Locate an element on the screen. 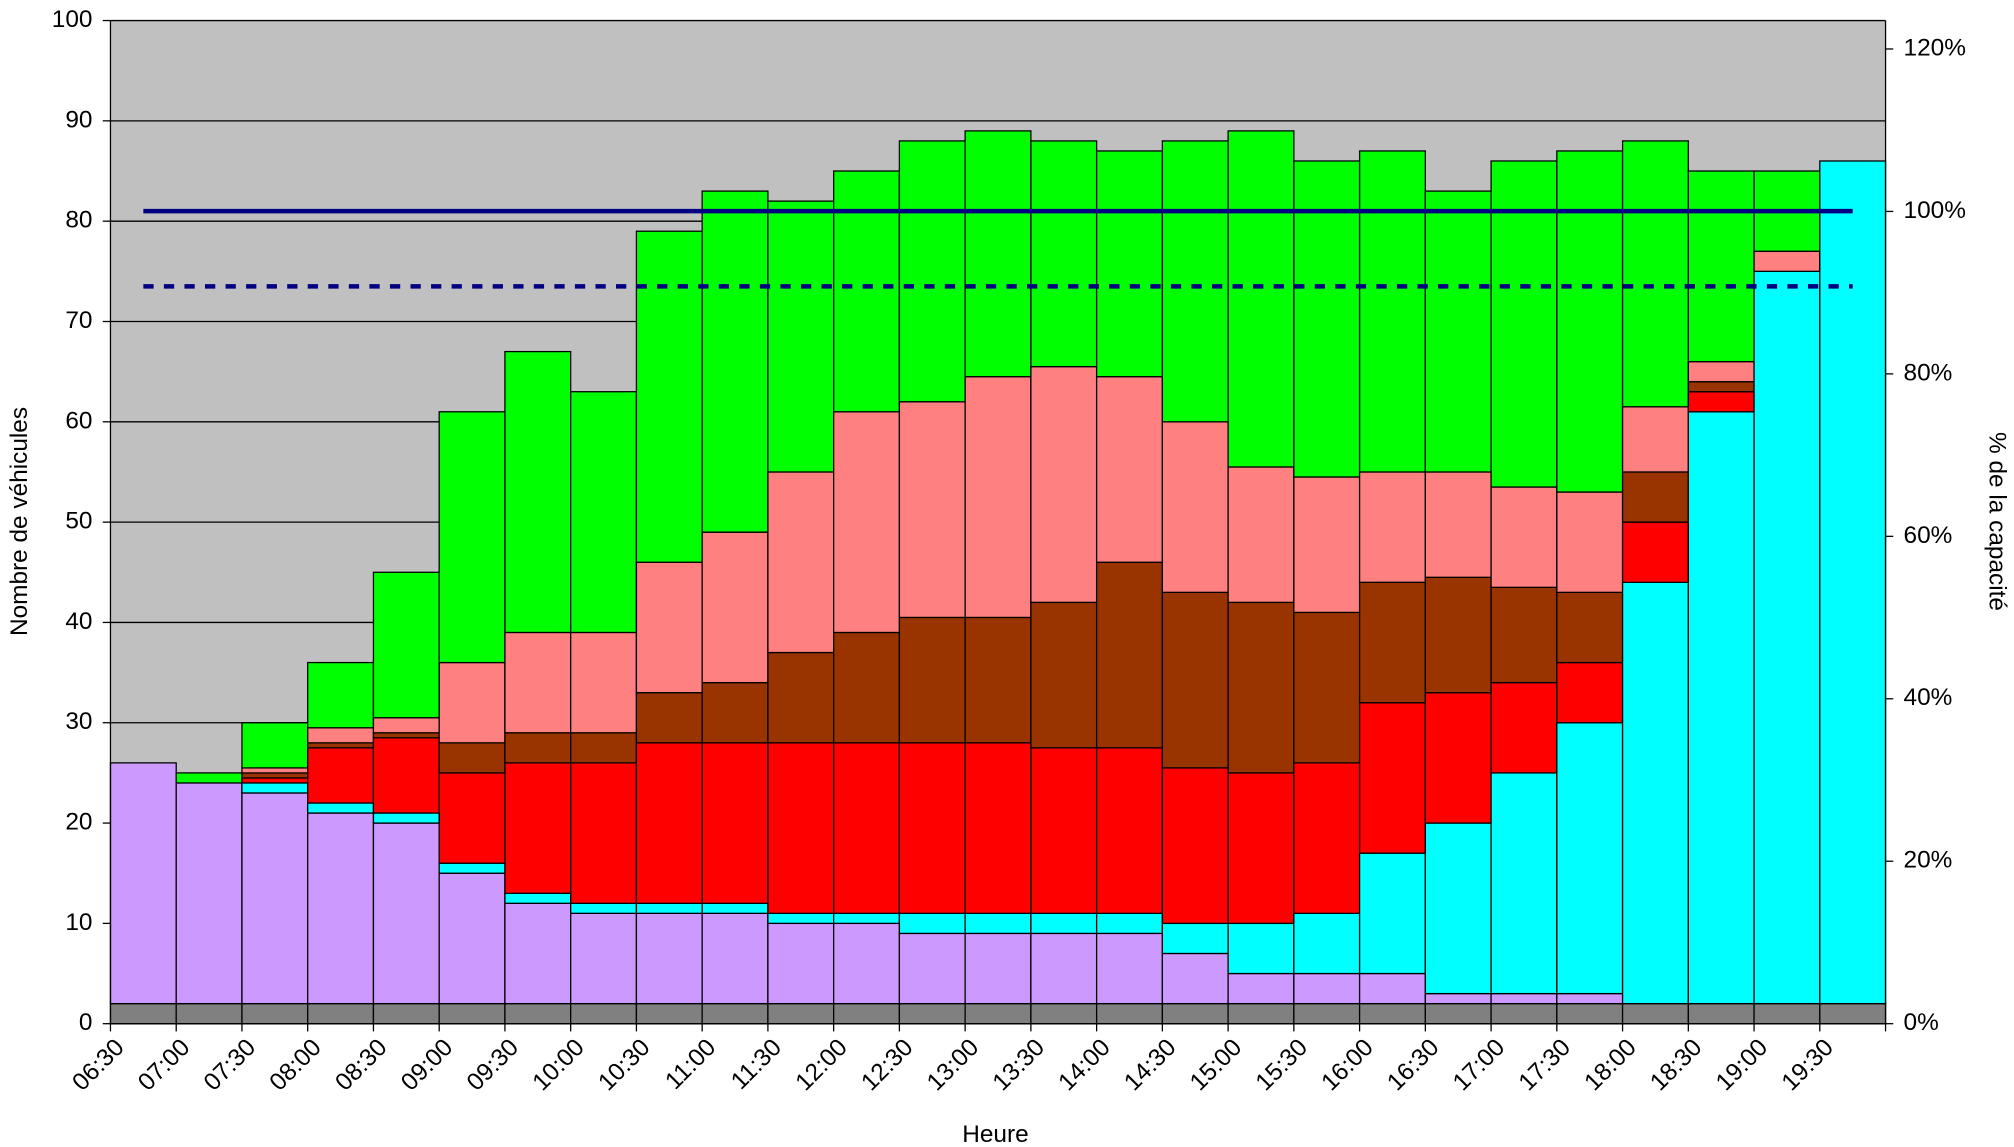 This screenshot has height=1147, width=2014. x-tick-label: 12:30 is located at coordinates (887, 1065).